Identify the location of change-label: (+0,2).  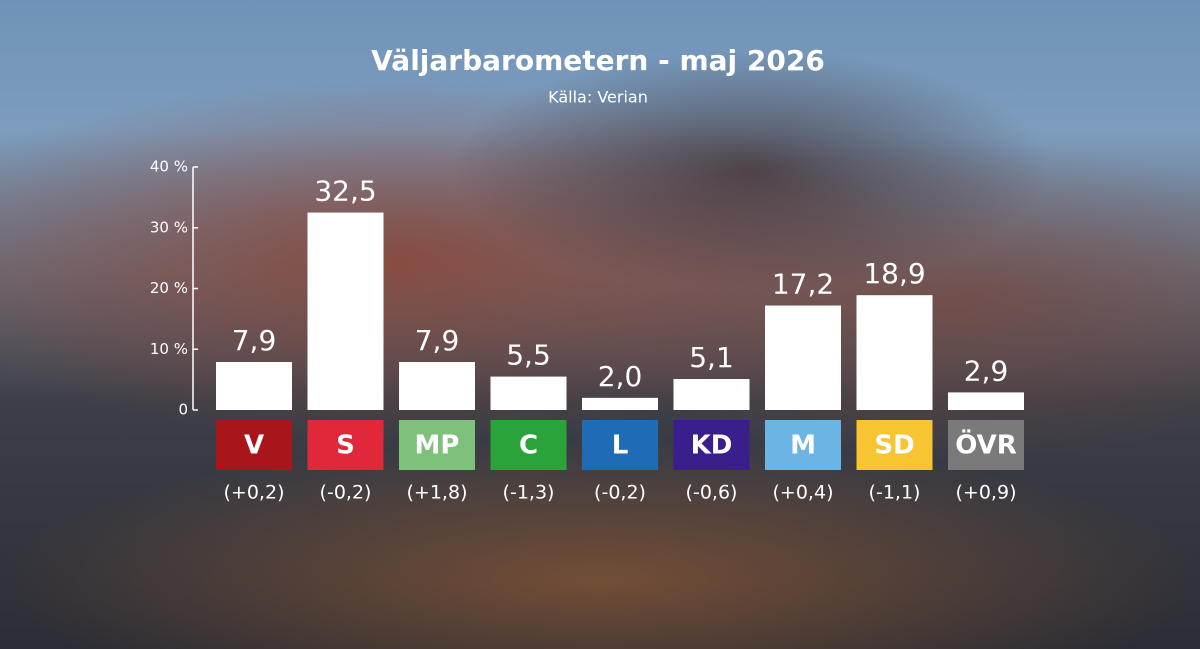
(254, 493).